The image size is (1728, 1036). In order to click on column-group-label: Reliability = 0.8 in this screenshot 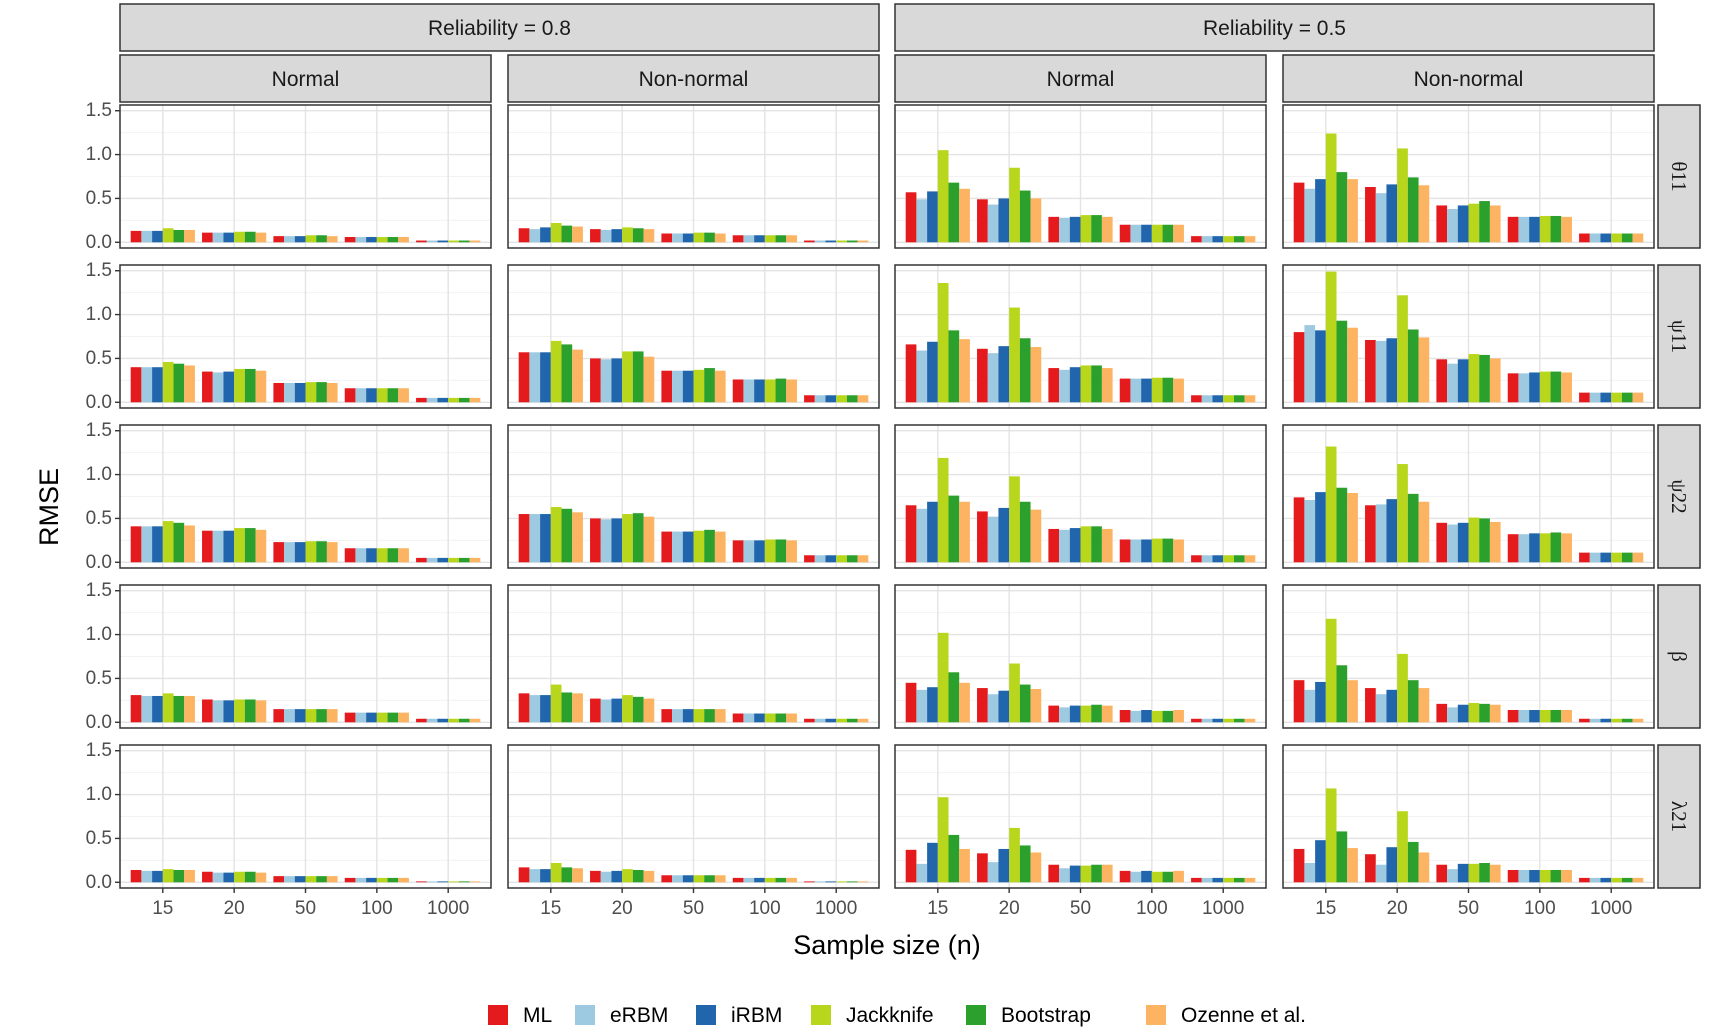, I will do `click(499, 28)`.